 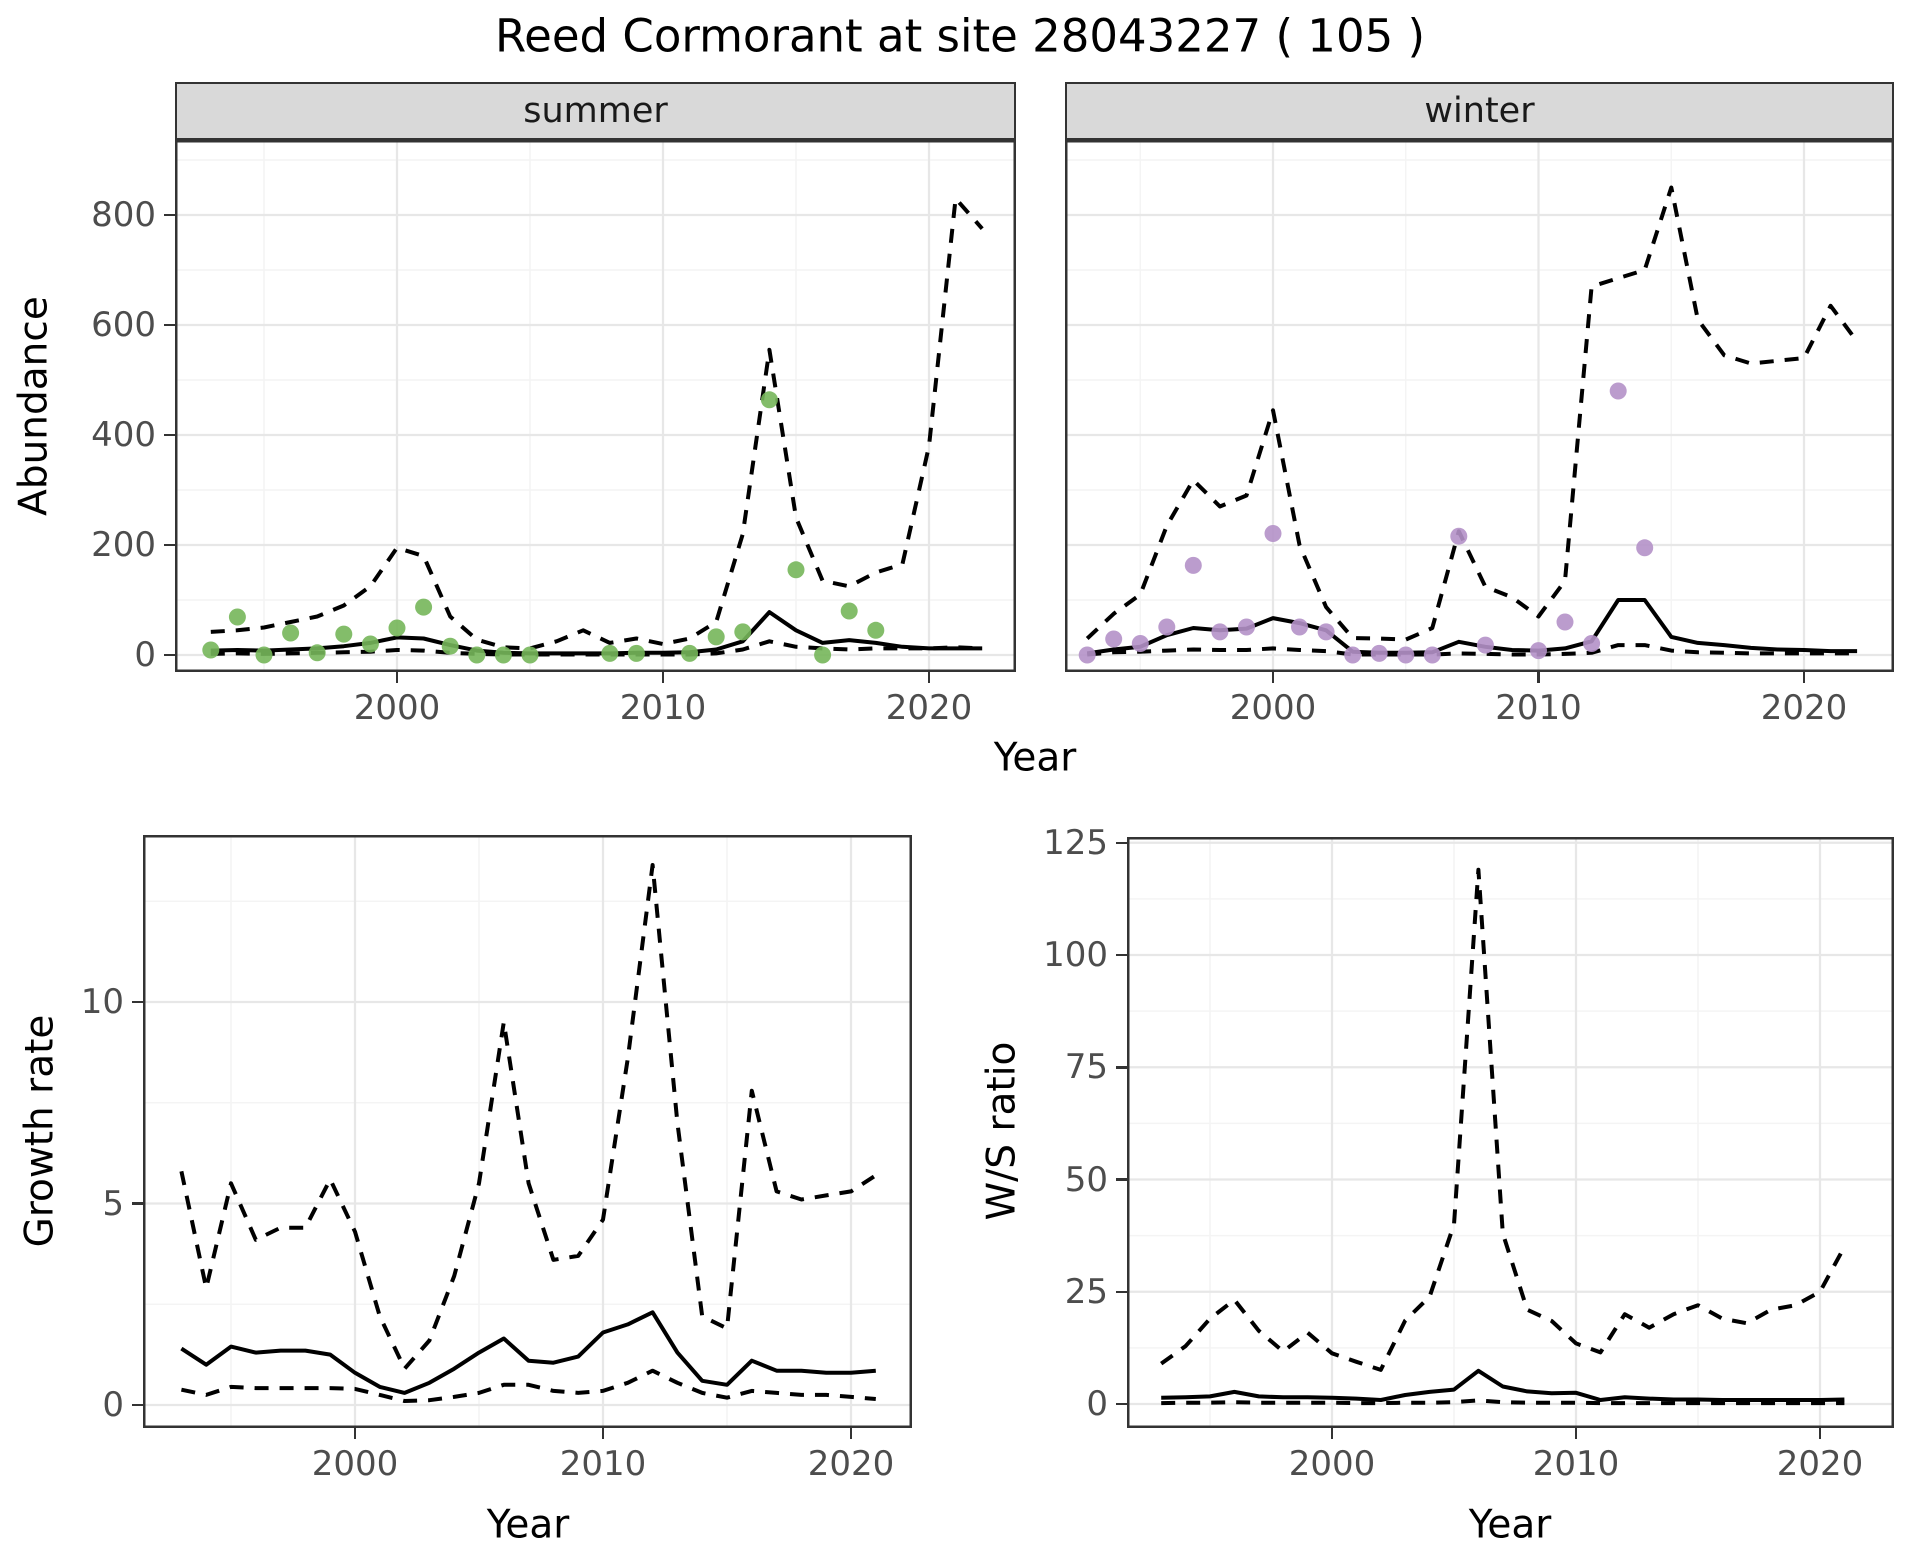 What do you see at coordinates (1035, 758) in the screenshot?
I see `x-axis-title-year-top: Year` at bounding box center [1035, 758].